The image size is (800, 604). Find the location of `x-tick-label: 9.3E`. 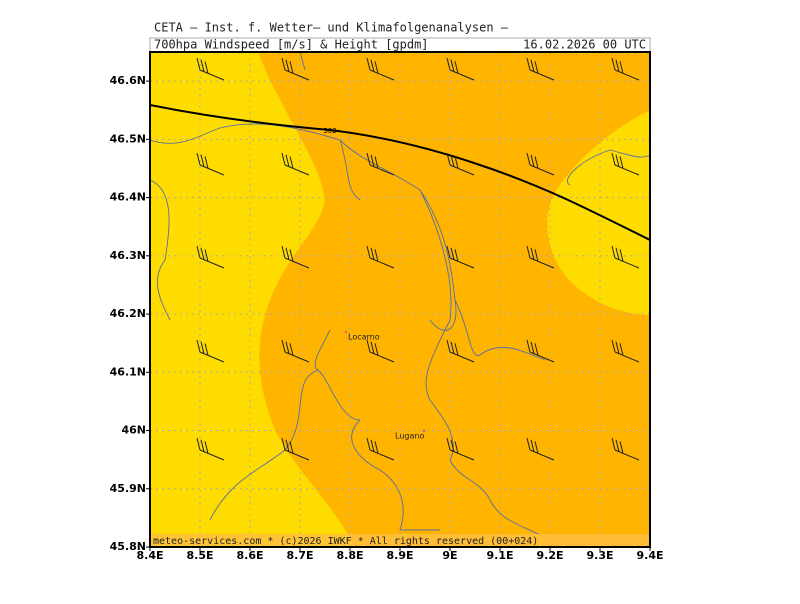

x-tick-label: 9.3E is located at coordinates (599, 555).